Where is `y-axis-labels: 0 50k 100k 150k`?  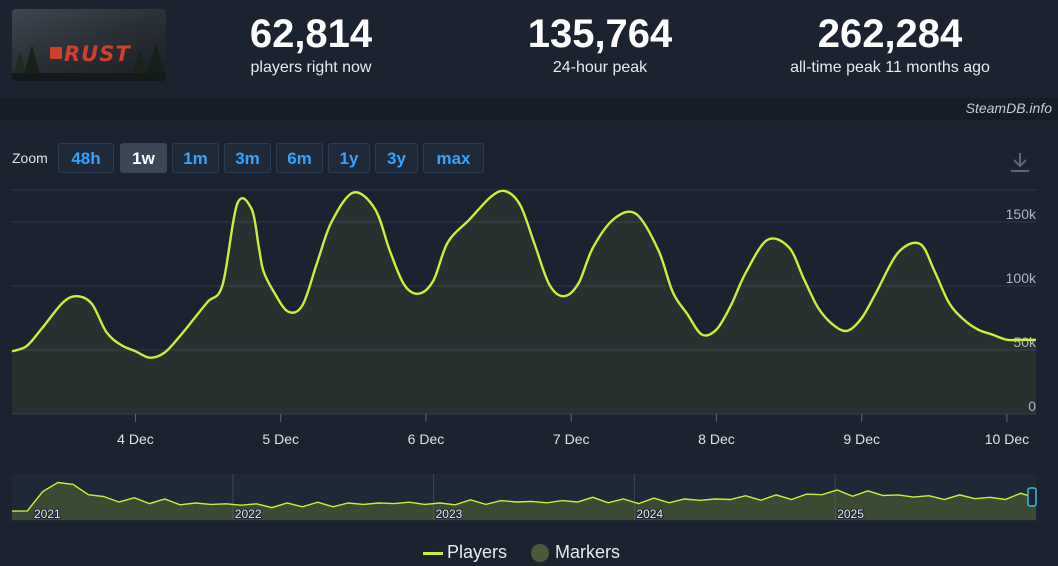
y-axis-labels: 0 50k 100k 150k is located at coordinates (1021, 310).